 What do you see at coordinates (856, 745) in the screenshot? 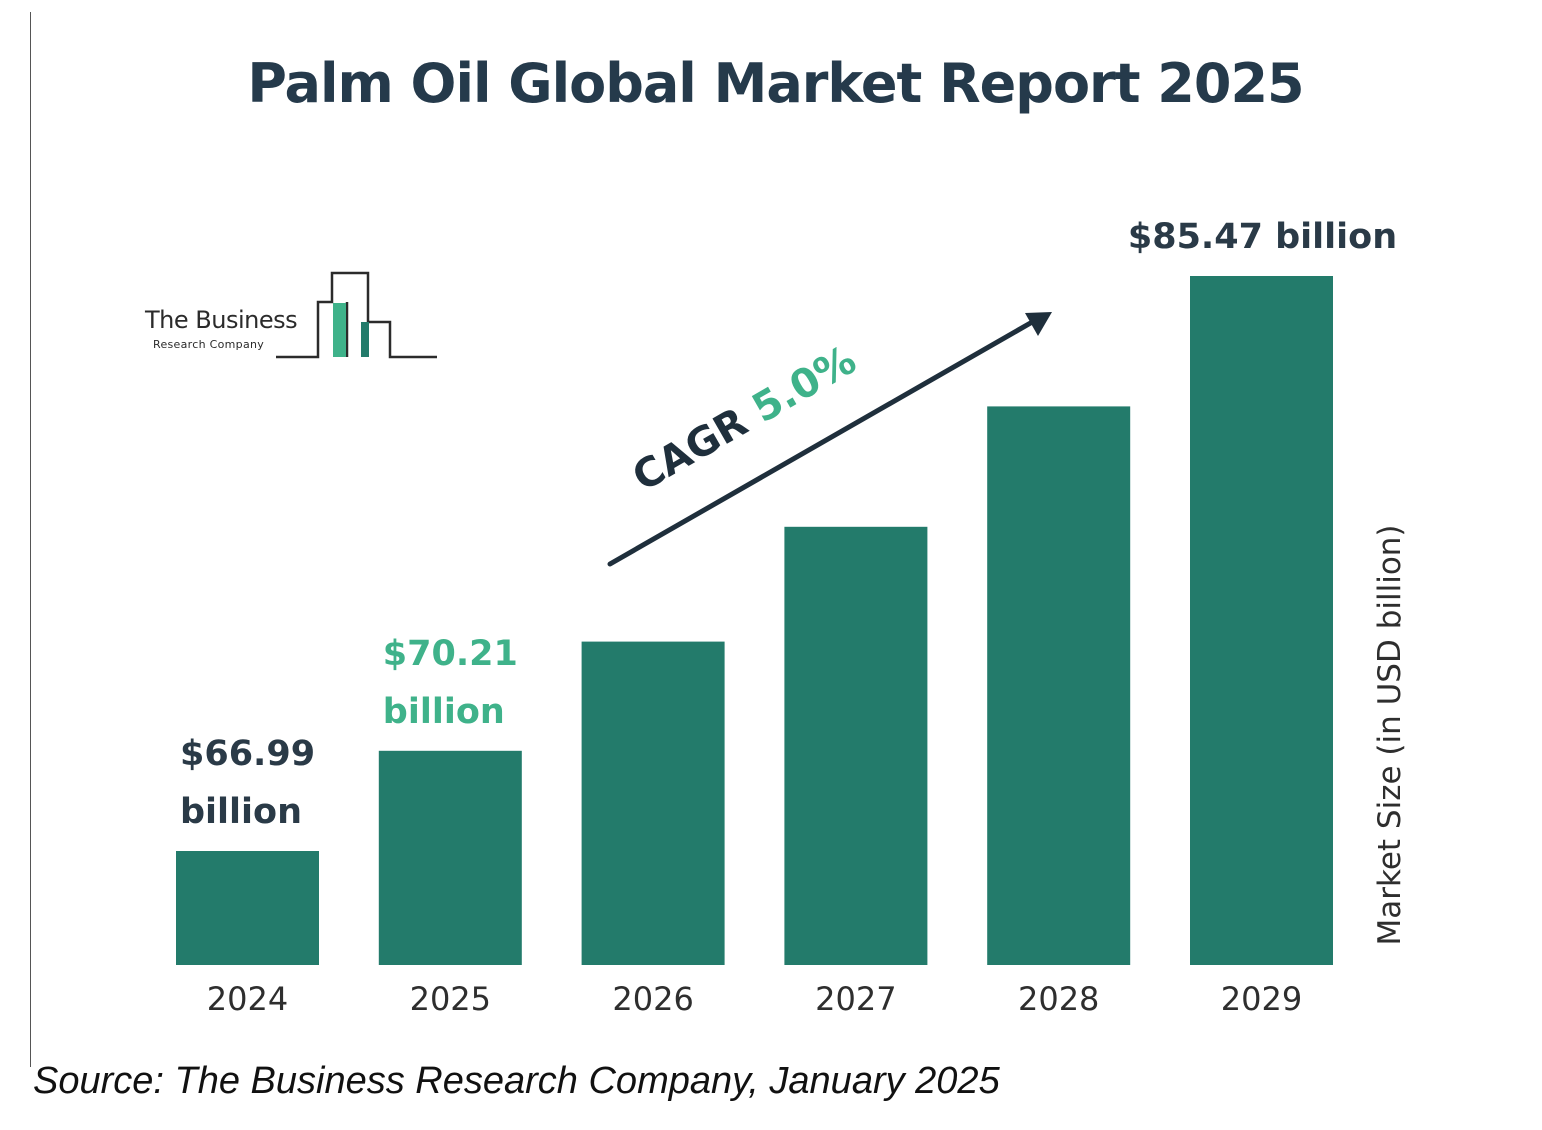
I see `bar-2027` at bounding box center [856, 745].